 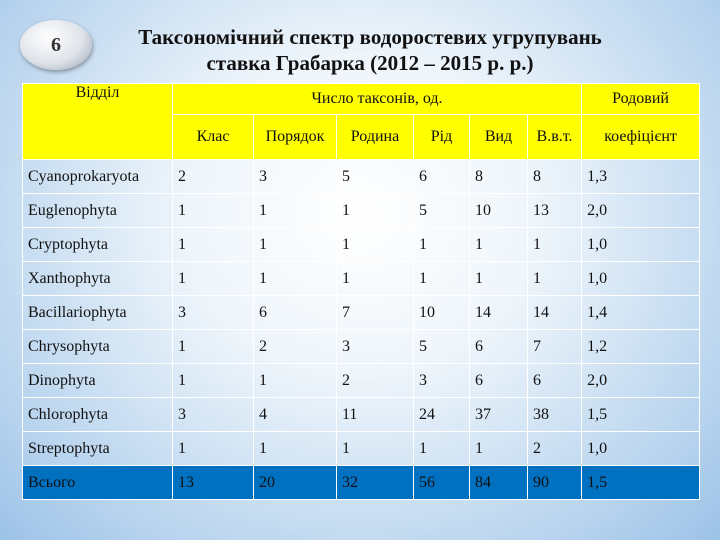 I want to click on order-count-cell: 6, so click(x=295, y=312).